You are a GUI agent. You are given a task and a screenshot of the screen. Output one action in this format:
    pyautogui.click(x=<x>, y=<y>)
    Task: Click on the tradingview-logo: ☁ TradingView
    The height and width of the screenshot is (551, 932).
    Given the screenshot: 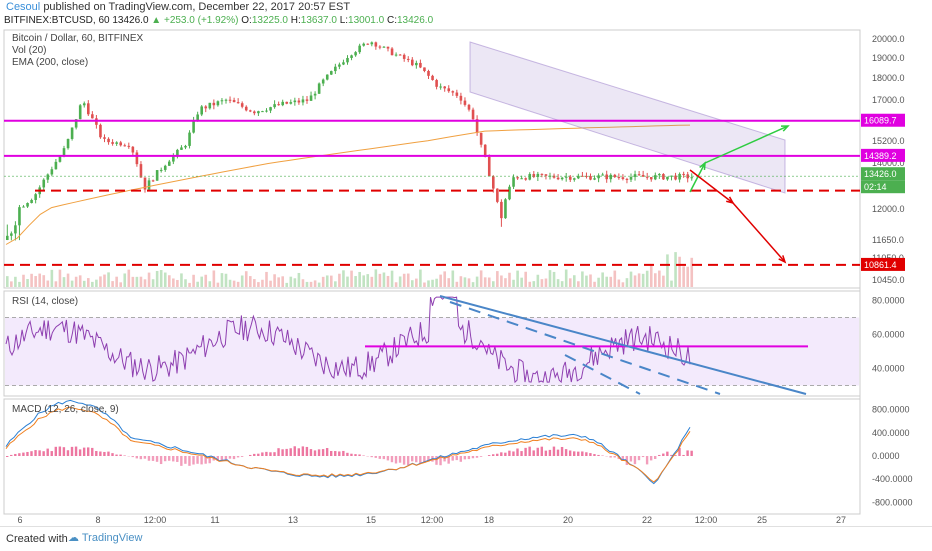 What is the action you would take?
    pyautogui.click(x=105, y=537)
    